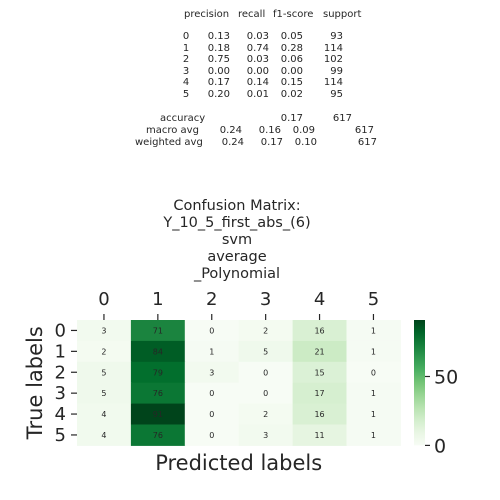  Describe the element at coordinates (373, 299) in the screenshot. I see `x-tick-label: 5` at that location.